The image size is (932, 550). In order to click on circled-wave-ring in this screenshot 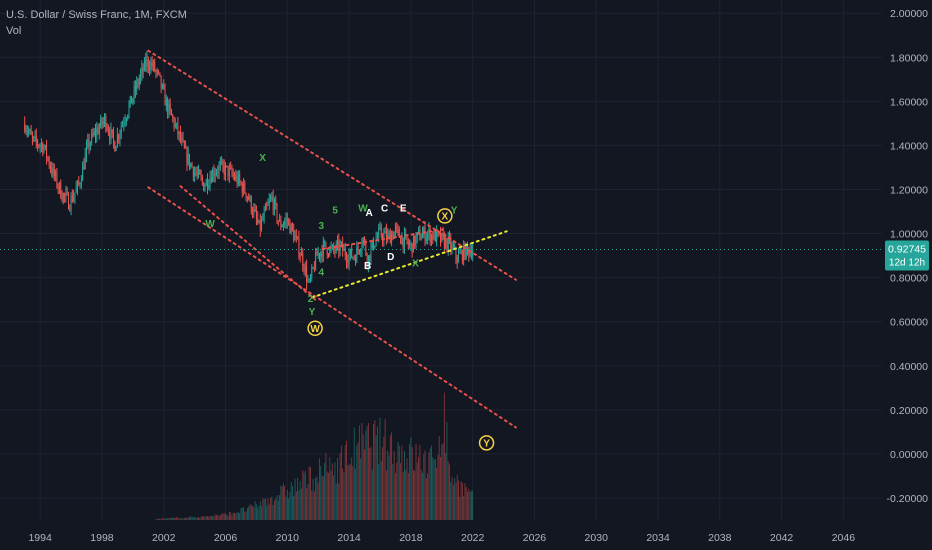, I will do `click(445, 216)`.